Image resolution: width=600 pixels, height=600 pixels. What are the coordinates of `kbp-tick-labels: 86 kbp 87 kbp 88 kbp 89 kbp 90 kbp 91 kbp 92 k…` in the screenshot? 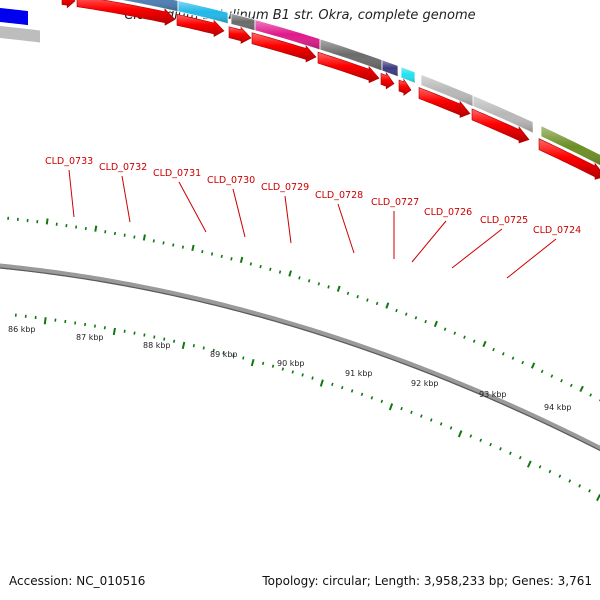 It's located at (290, 368).